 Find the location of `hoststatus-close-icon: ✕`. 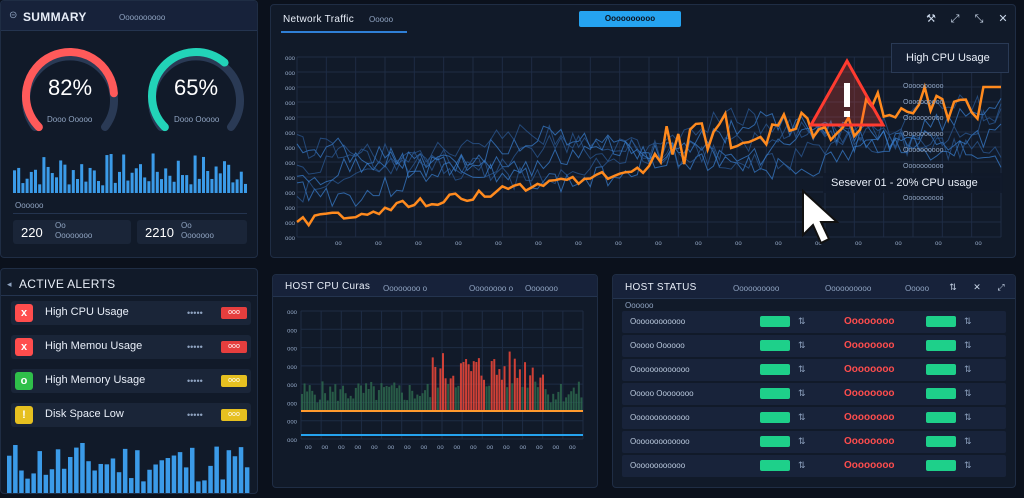

hoststatus-close-icon: ✕ is located at coordinates (977, 287).